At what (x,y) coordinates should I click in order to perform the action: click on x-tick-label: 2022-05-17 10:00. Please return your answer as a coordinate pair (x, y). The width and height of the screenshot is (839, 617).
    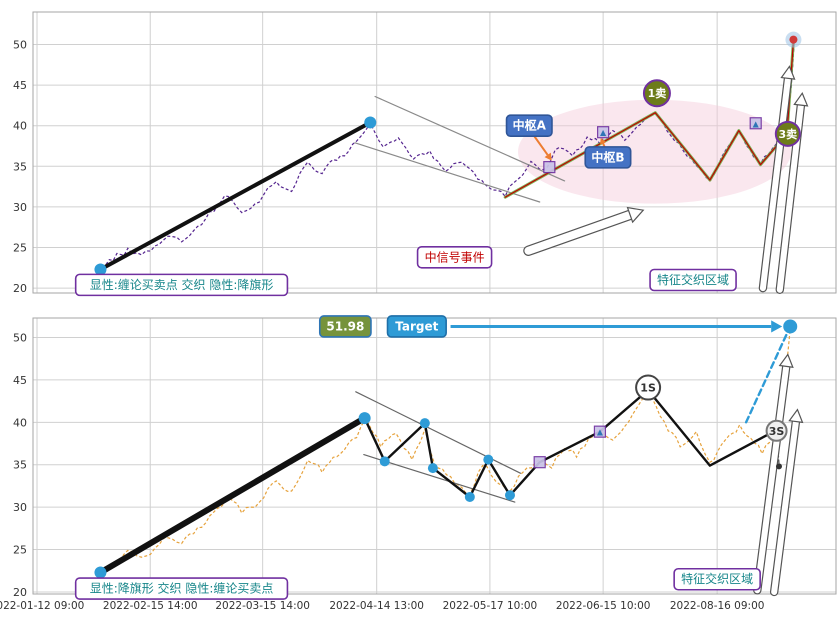
    Looking at the image, I should click on (490, 606).